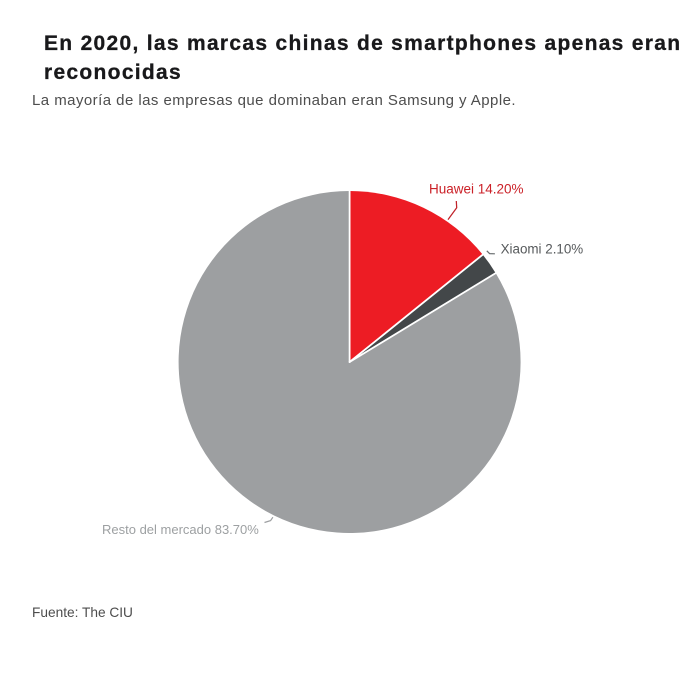  I want to click on svg-text: Huawei 14.20%, so click(476, 188).